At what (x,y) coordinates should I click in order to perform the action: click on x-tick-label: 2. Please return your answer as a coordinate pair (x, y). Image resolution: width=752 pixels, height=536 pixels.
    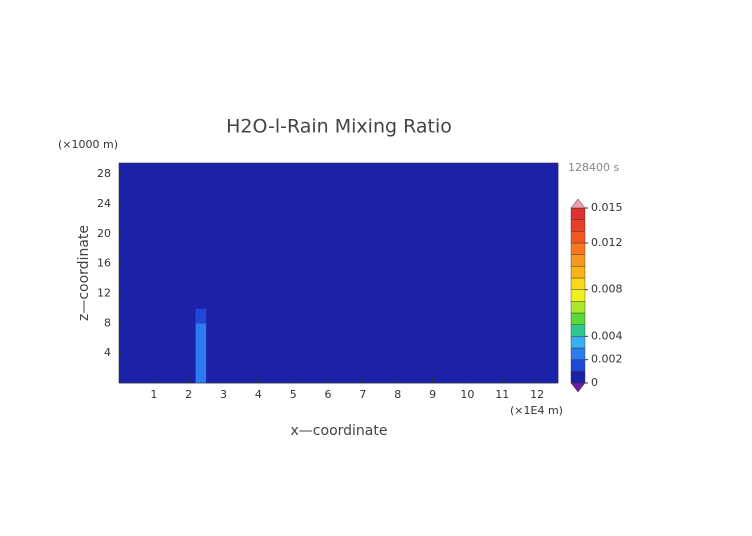
    Looking at the image, I should click on (188, 394).